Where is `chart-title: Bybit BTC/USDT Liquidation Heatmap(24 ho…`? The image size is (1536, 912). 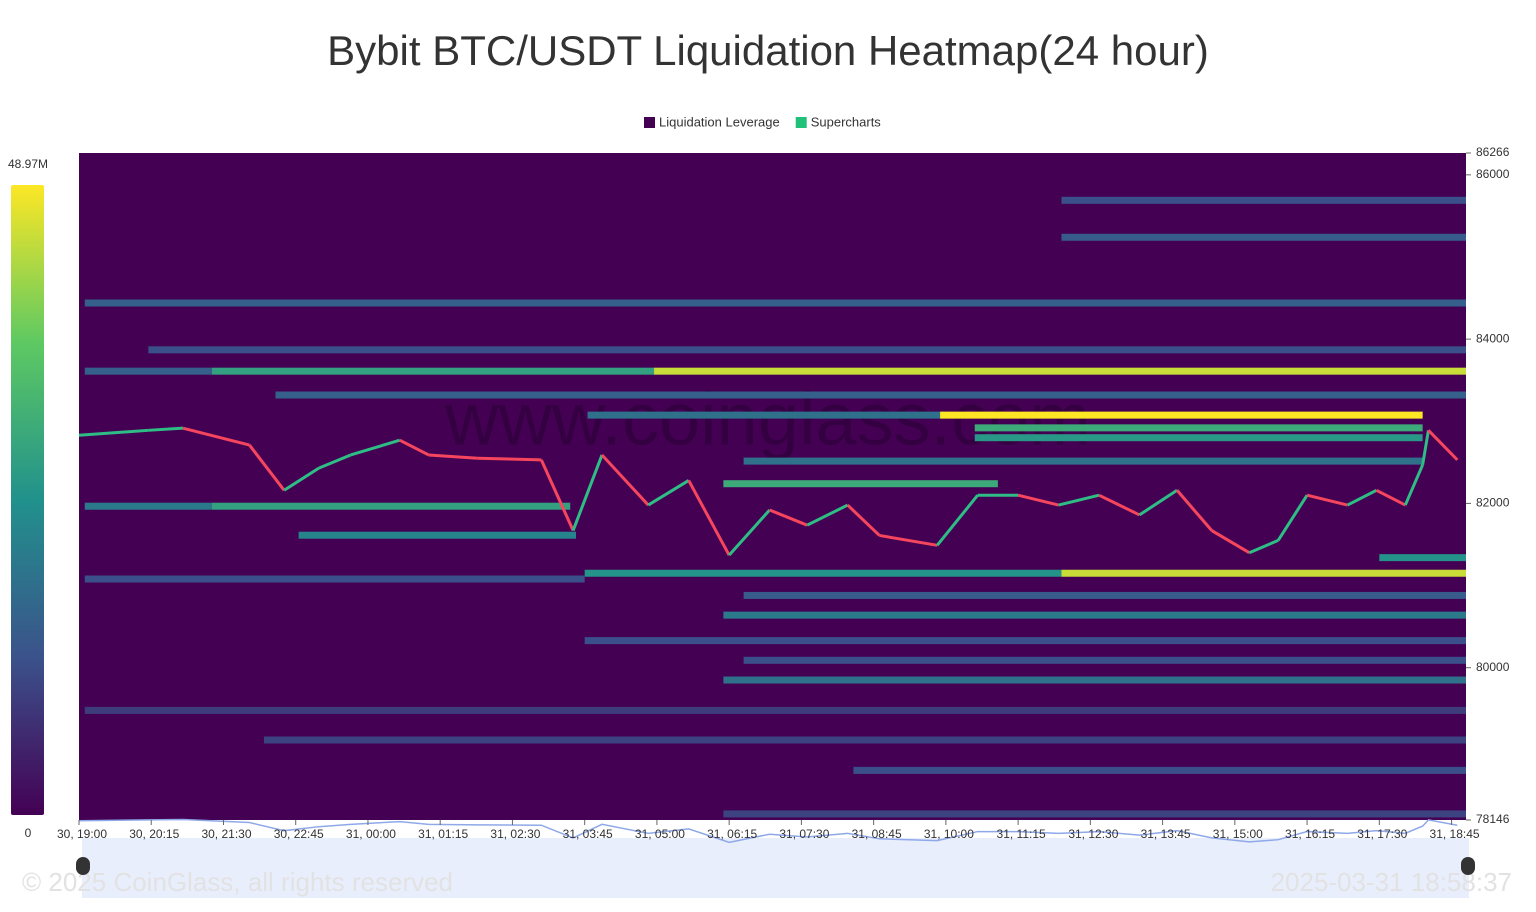 chart-title: Bybit BTC/USDT Liquidation Heatmap(24 ho… is located at coordinates (768, 50).